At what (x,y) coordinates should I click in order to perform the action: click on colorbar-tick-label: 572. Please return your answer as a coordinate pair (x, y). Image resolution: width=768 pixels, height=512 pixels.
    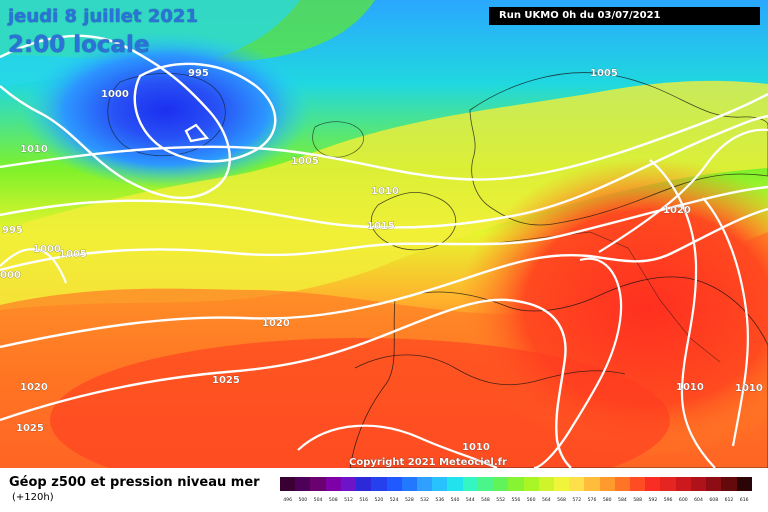
    Looking at the image, I should click on (577, 500).